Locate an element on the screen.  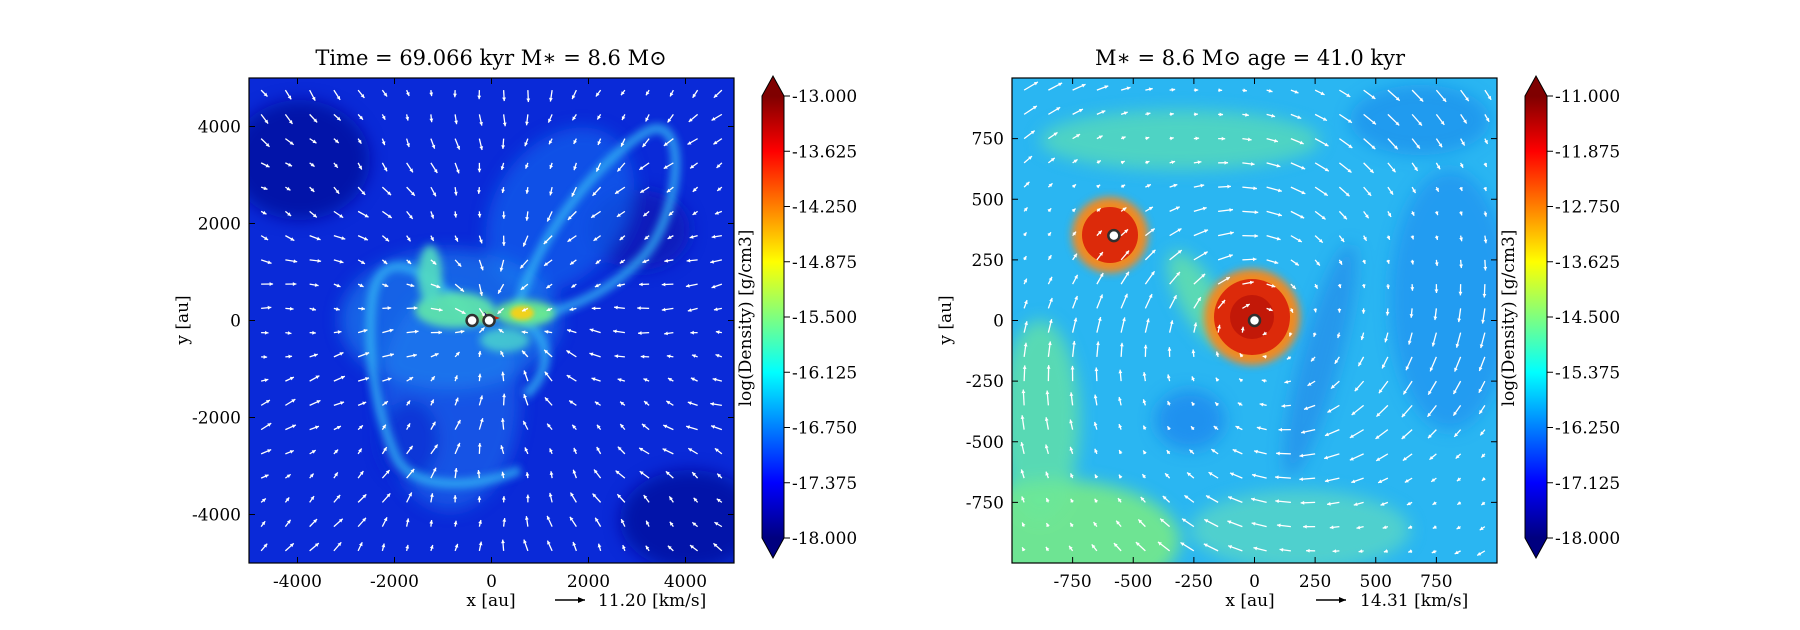
y-tick-label: 750 is located at coordinates (988, 140).